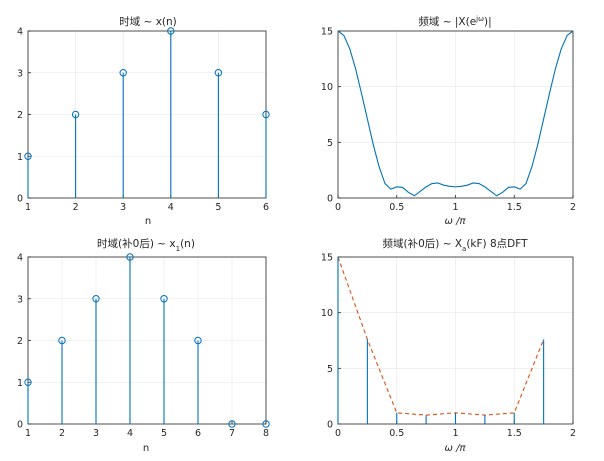 This screenshot has width=604, height=461. I want to click on x-tick-label: 7, so click(232, 433).